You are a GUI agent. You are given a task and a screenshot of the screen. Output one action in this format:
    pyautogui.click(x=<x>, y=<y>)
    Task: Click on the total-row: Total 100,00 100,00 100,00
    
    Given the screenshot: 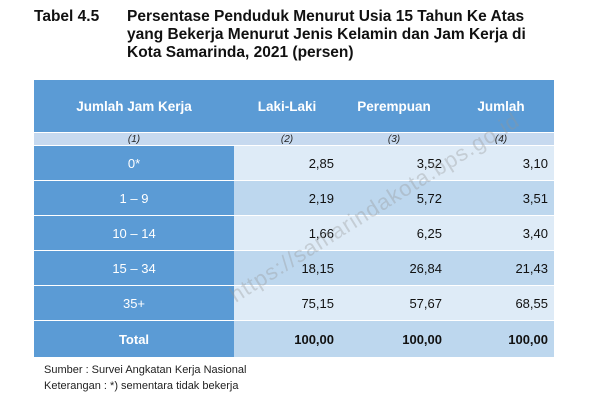 What is the action you would take?
    pyautogui.click(x=294, y=338)
    